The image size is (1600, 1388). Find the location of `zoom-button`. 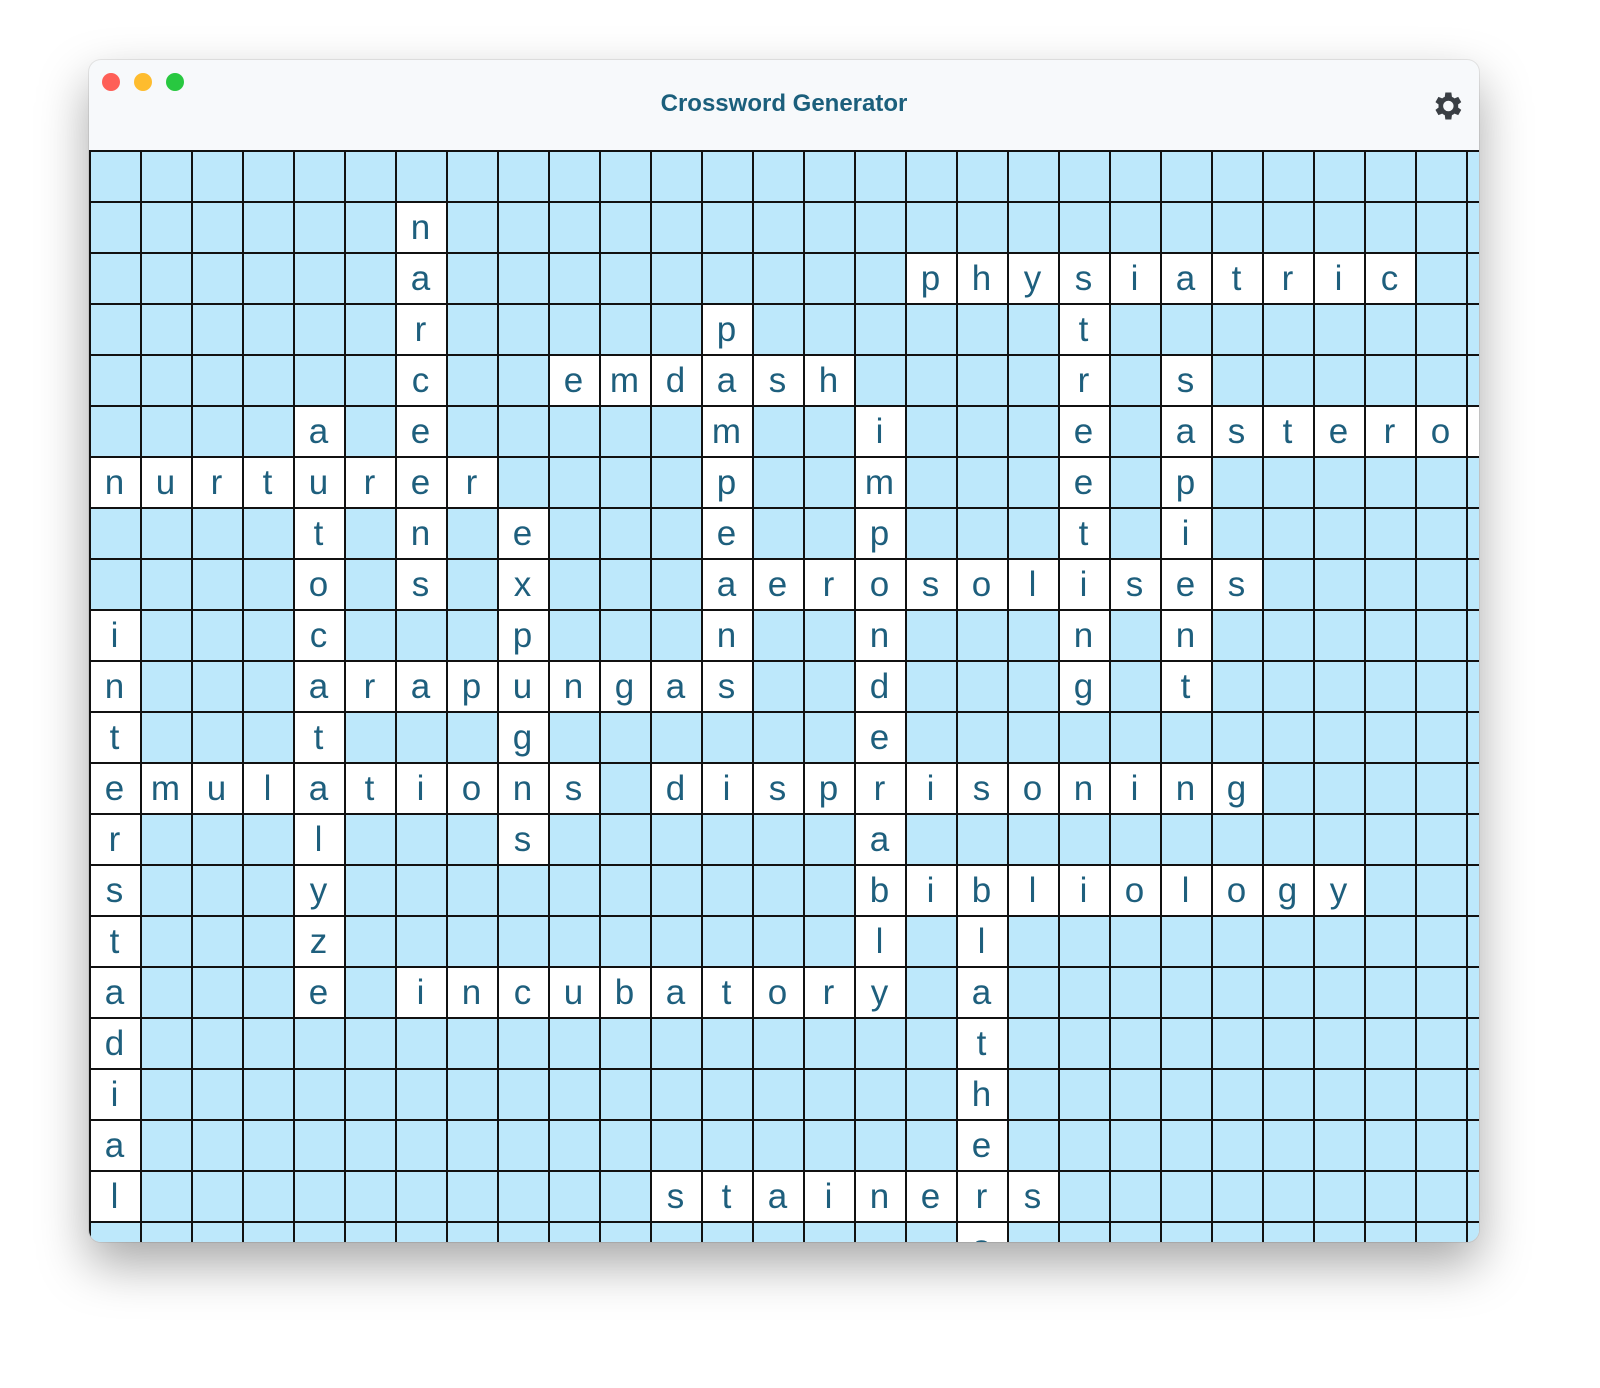

zoom-button is located at coordinates (175, 82).